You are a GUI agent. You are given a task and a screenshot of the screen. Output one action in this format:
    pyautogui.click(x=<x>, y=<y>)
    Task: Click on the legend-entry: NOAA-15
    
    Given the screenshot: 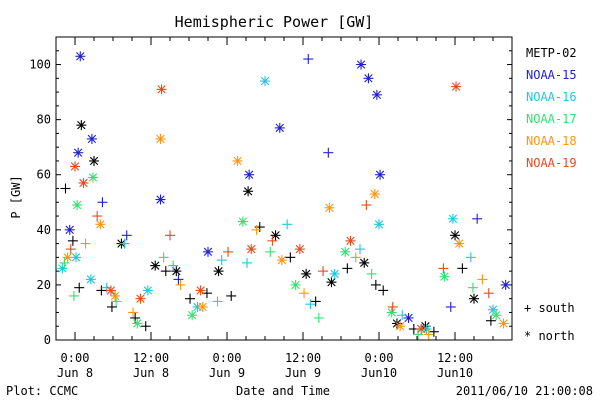 What is the action you would take?
    pyautogui.click(x=551, y=75)
    